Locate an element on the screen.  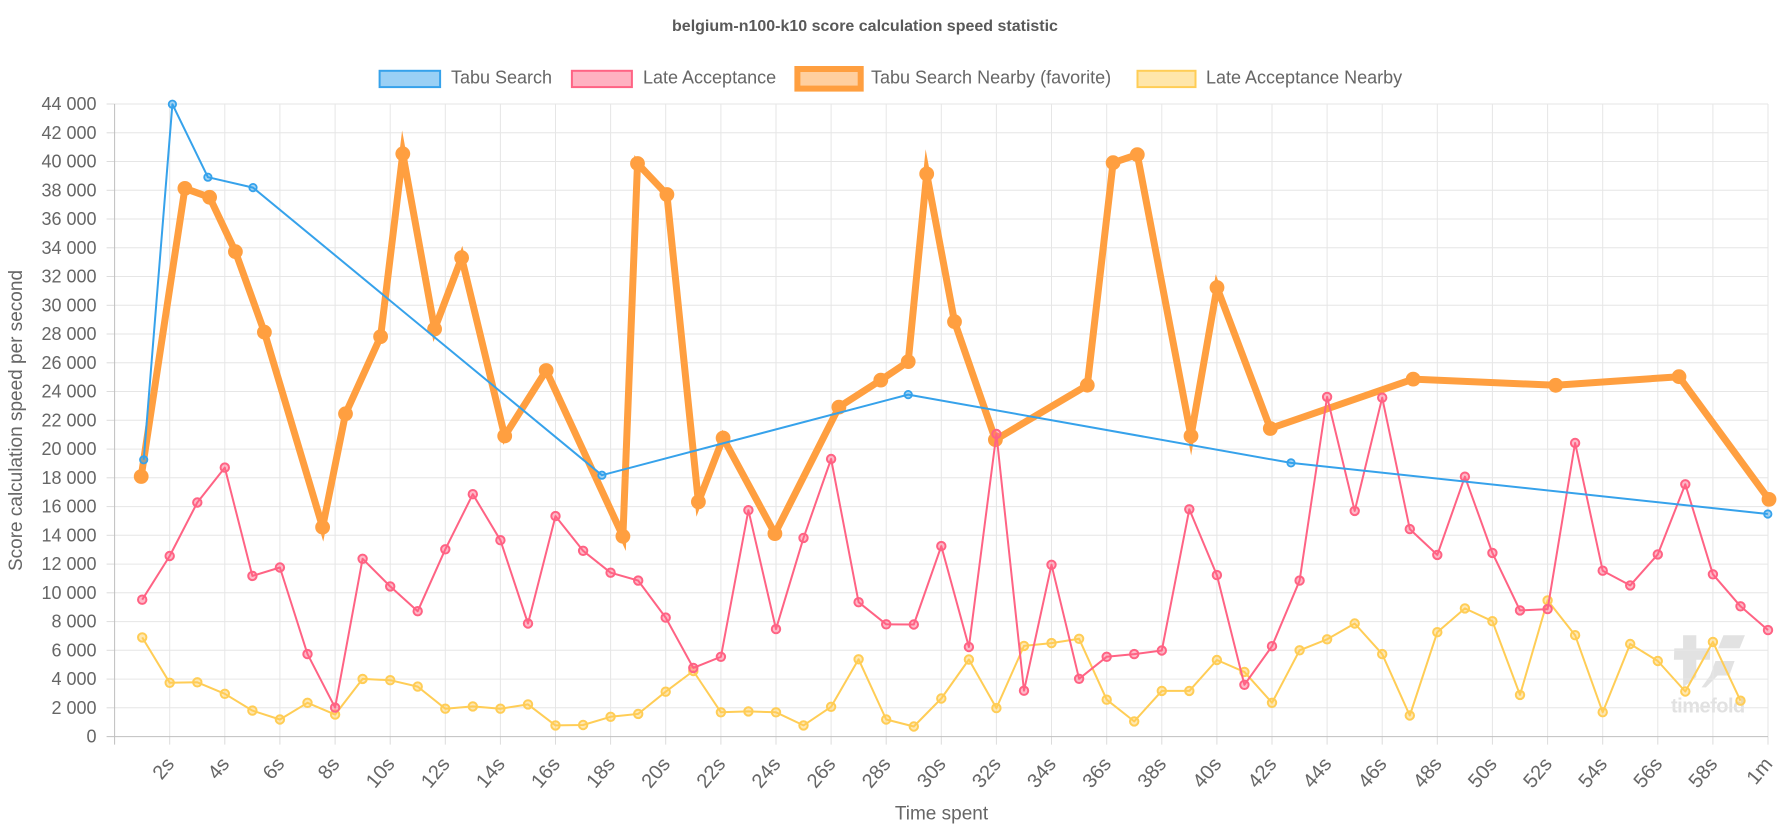
svg-text: 16 000 is located at coordinates (68, 507).